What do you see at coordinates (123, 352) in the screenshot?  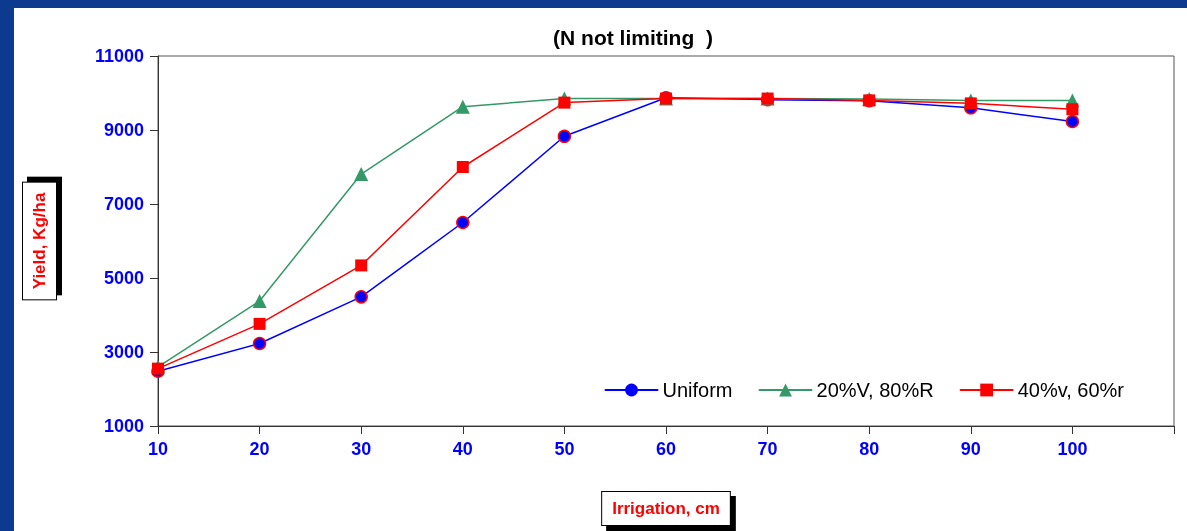 I see `y-tick-label: 3000` at bounding box center [123, 352].